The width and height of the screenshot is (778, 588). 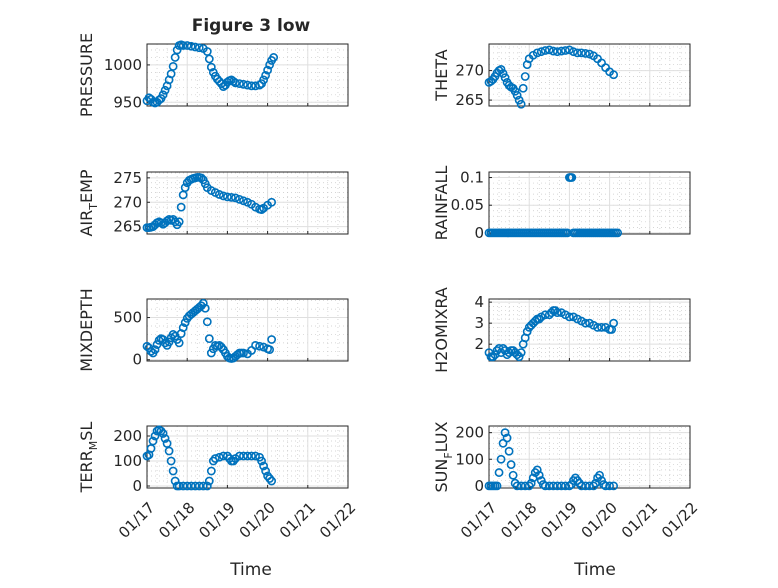 What do you see at coordinates (127, 102) in the screenshot?
I see `y-tick-label: 950` at bounding box center [127, 102].